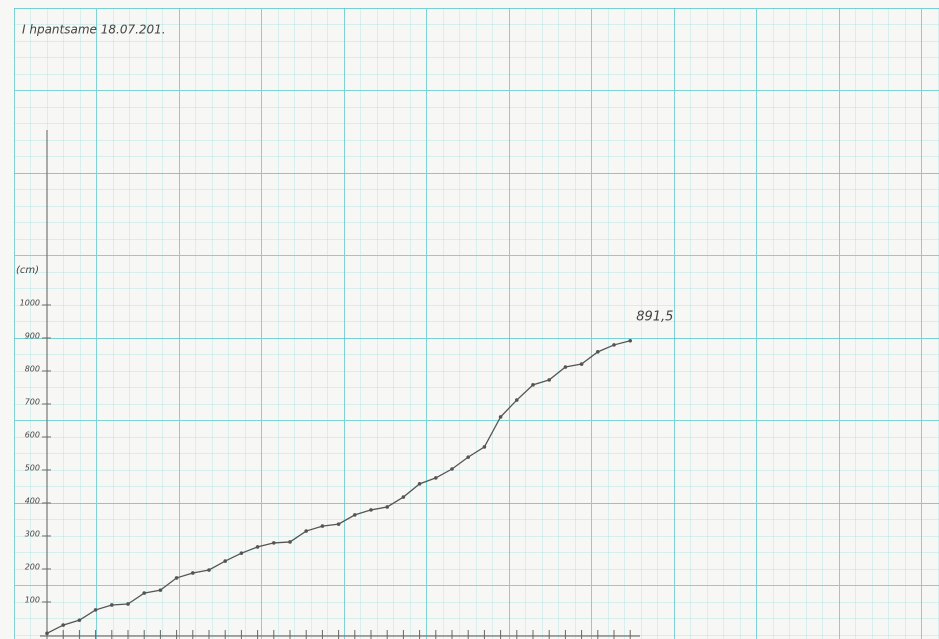 This screenshot has width=939, height=639. I want to click on y-tick-label: 700, so click(32, 402).